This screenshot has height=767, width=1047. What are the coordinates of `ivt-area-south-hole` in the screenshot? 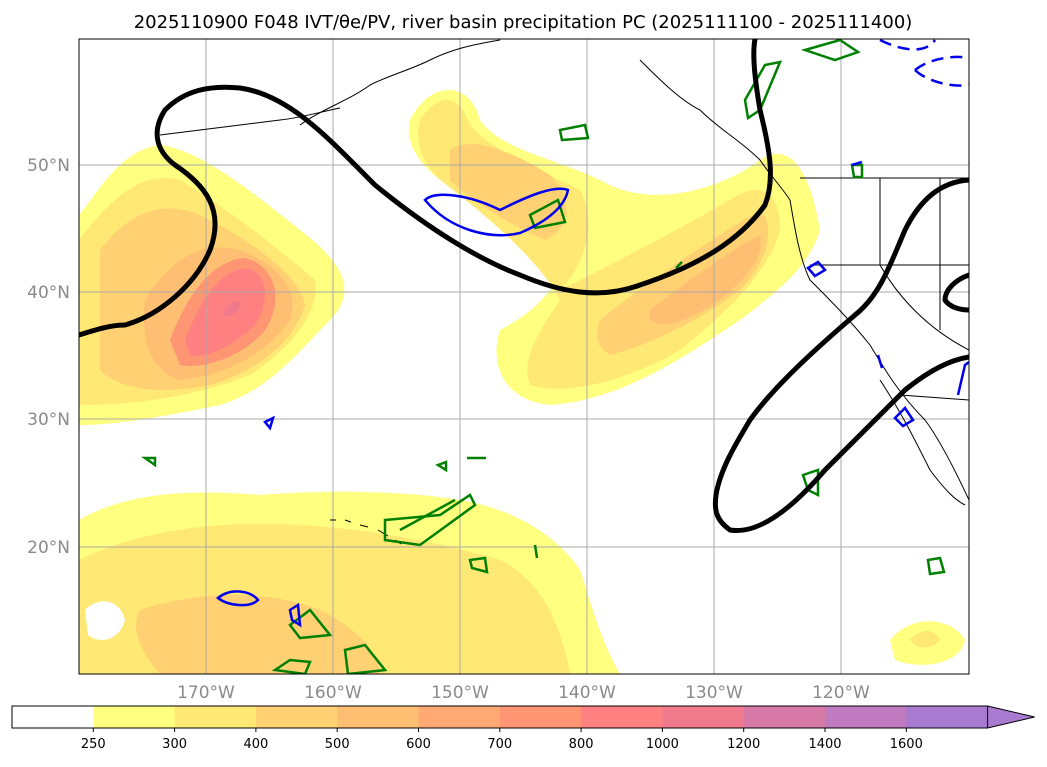 It's located at (105, 620).